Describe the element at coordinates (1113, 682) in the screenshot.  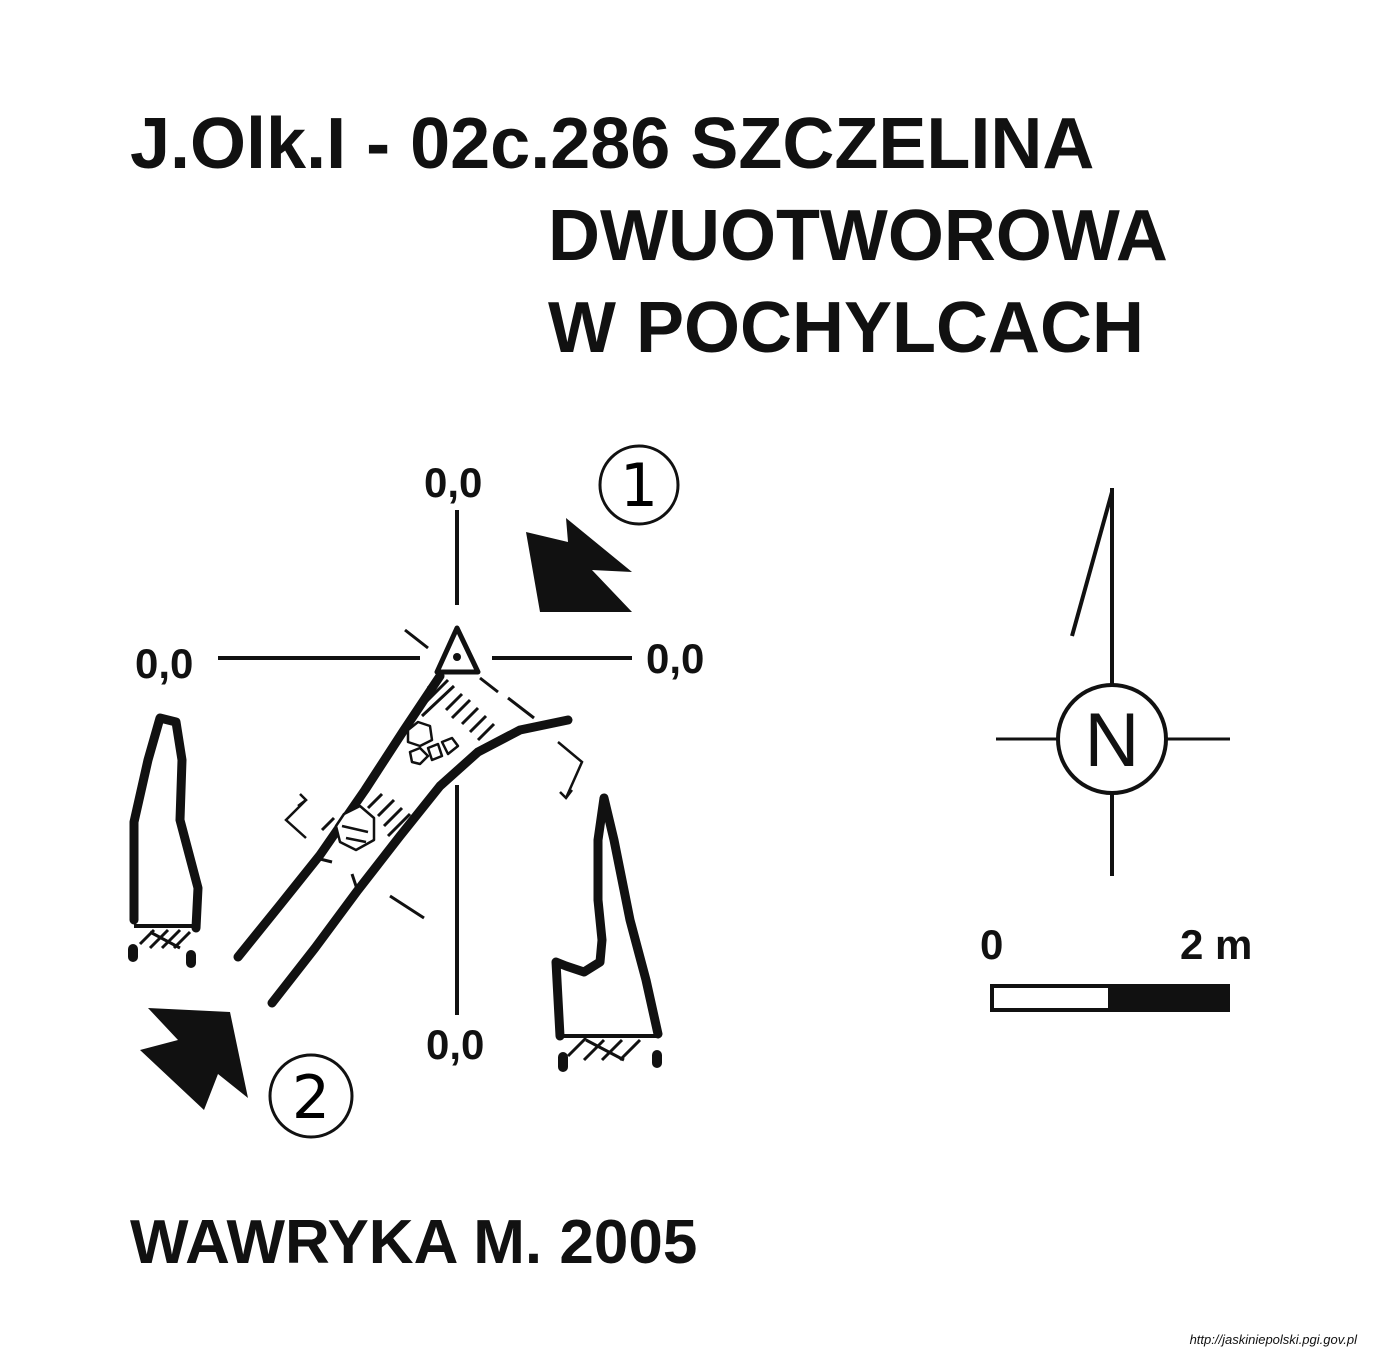
I see `north-arrow-icon: N` at that location.